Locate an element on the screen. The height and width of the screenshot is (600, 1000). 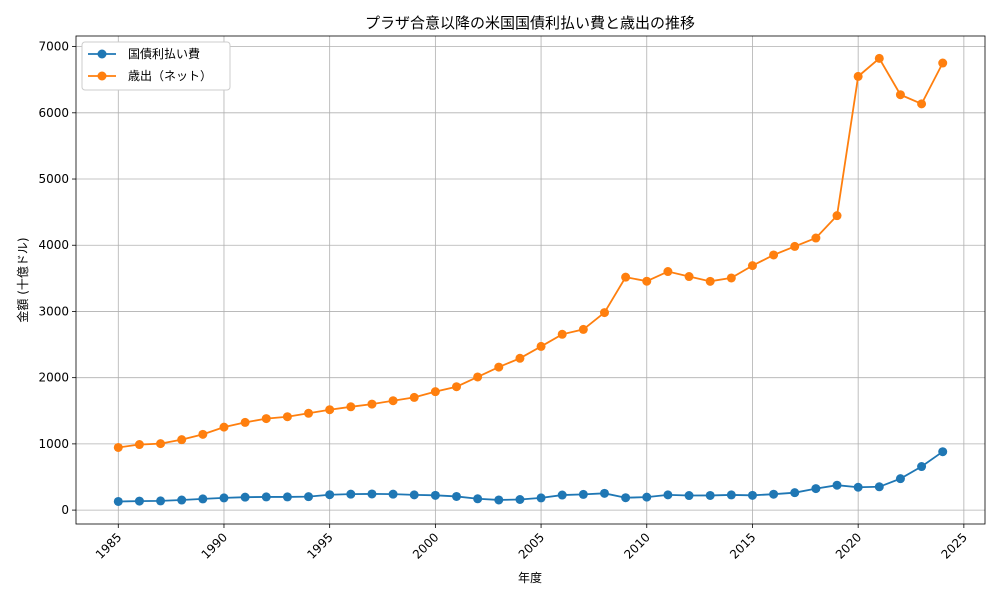
y-tick-label: 1000 is located at coordinates (53, 444).